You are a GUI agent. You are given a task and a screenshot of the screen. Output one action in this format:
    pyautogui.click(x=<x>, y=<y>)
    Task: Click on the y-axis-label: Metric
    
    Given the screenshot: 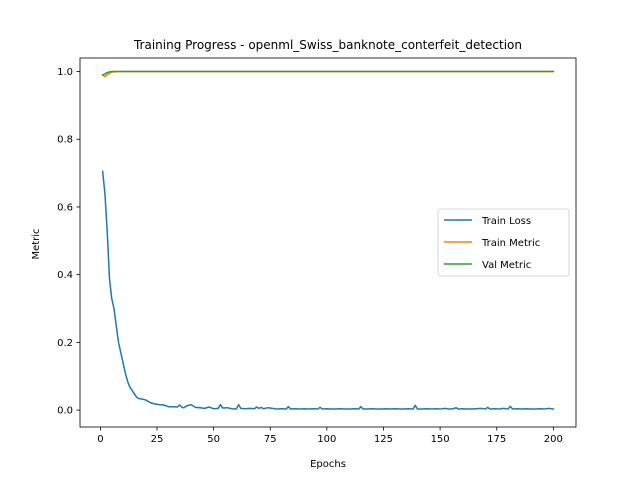 What is the action you would take?
    pyautogui.click(x=36, y=243)
    